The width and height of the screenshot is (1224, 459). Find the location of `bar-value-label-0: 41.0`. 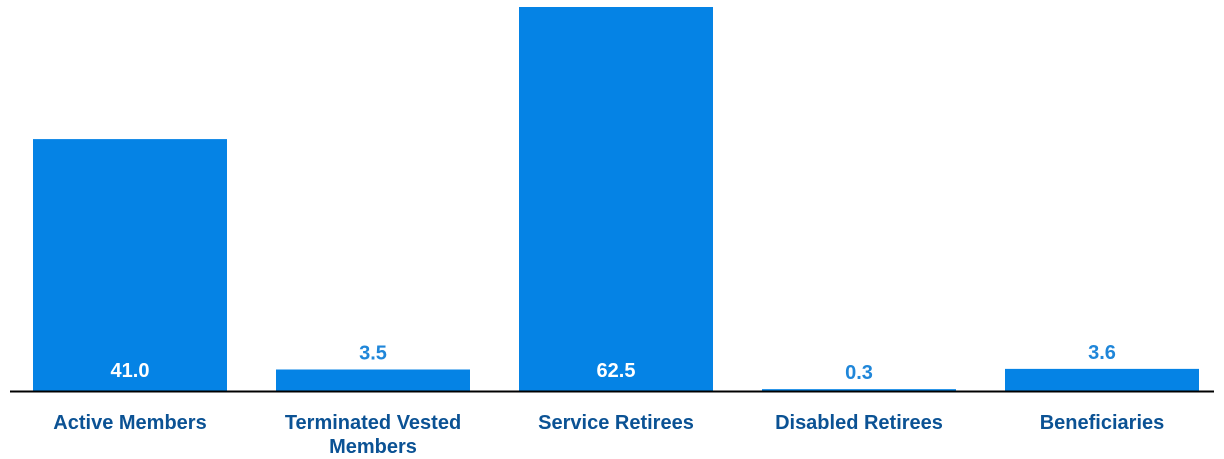

bar-value-label-0: 41.0 is located at coordinates (130, 371).